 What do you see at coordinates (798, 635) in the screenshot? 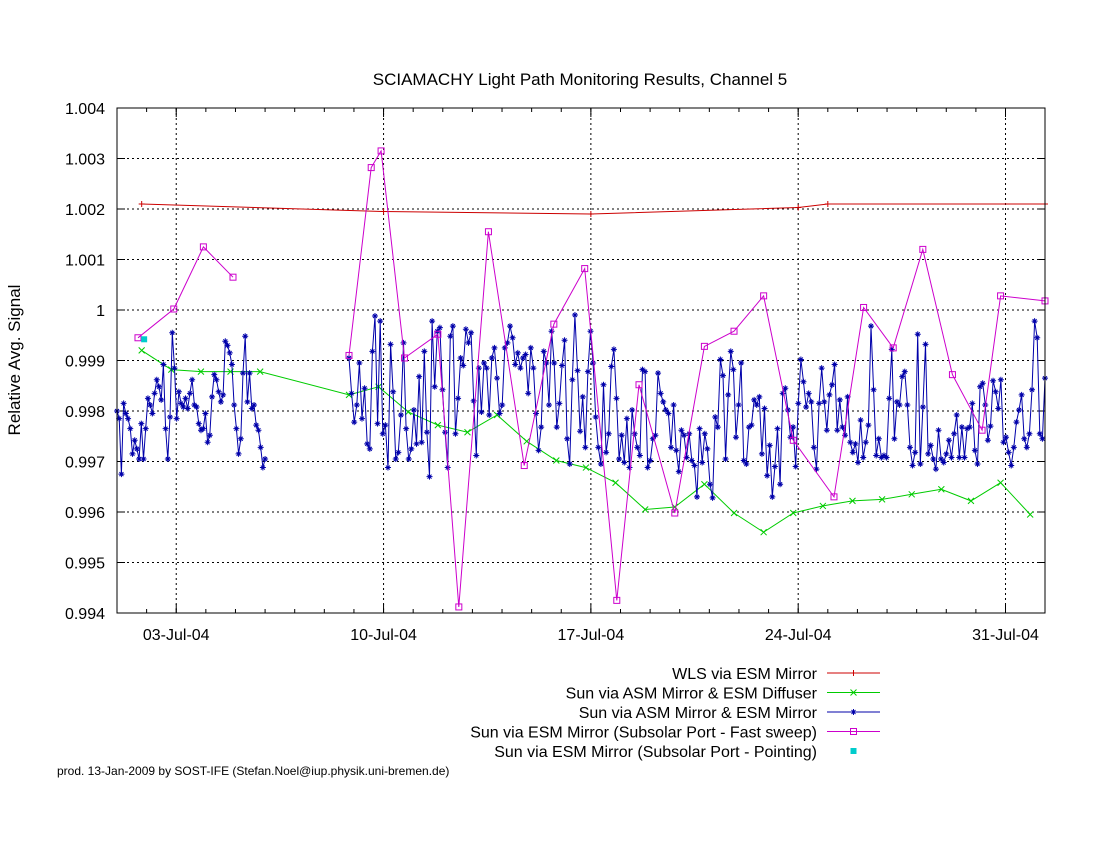
I see `x-tick-label: 24-Jul-04` at bounding box center [798, 635].